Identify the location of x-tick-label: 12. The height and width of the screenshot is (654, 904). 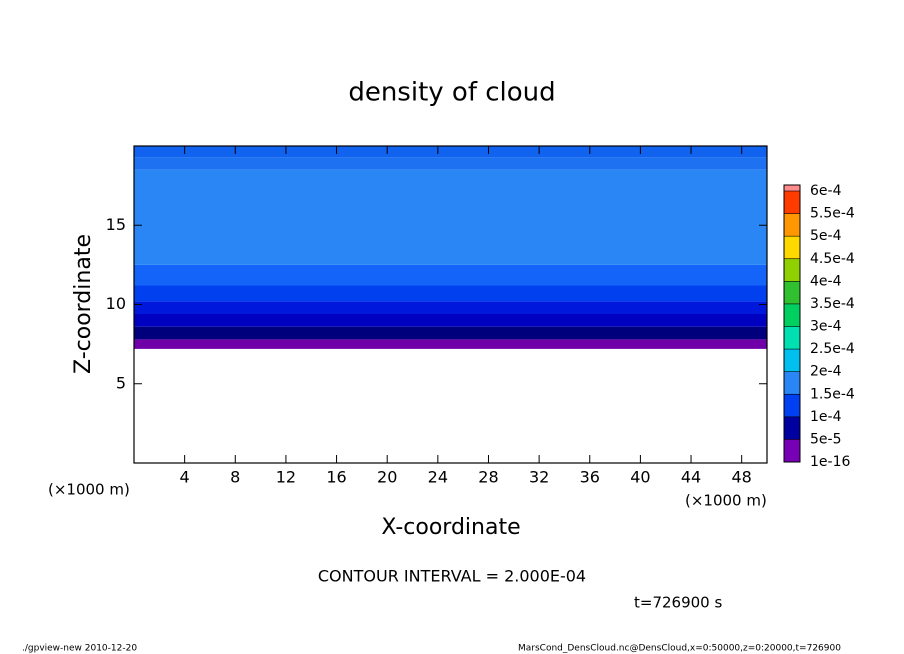
(286, 477).